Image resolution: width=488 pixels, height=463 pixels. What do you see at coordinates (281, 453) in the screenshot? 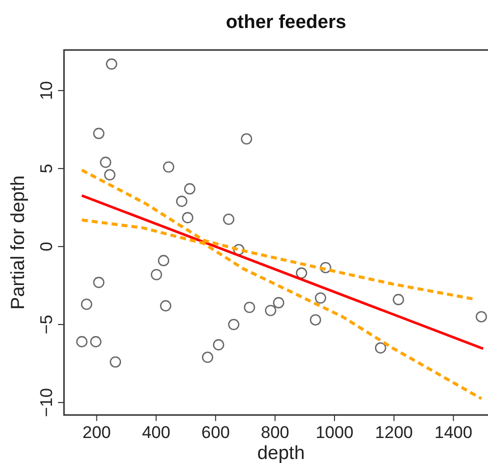
I see `x-axis-title: depth` at bounding box center [281, 453].